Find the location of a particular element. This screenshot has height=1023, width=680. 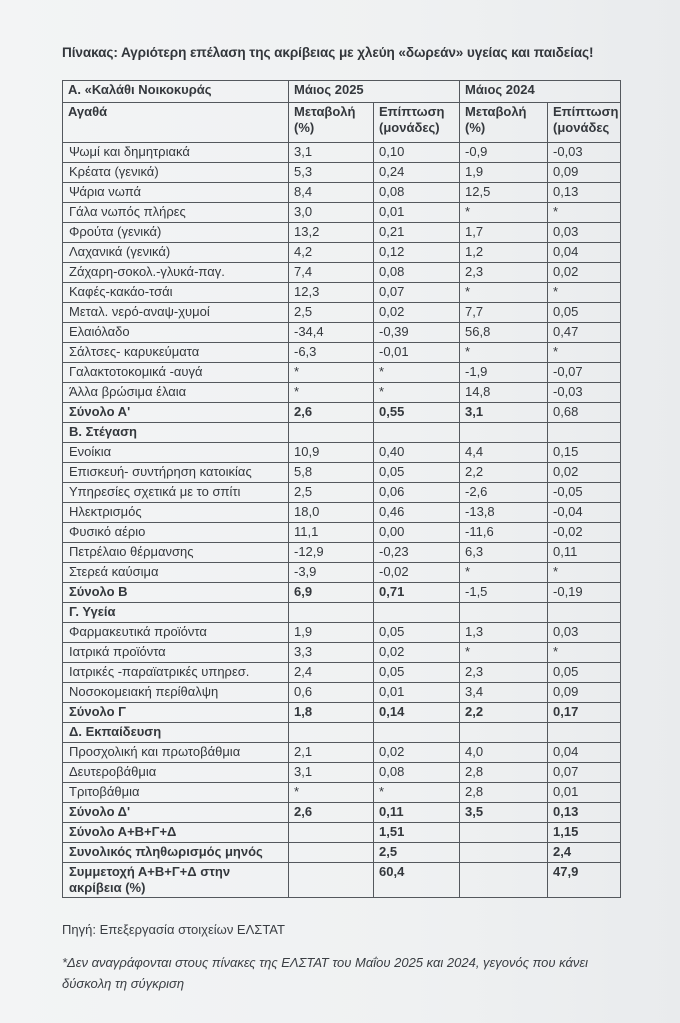

header-period-2025: Μάιος 2025 is located at coordinates (374, 91).